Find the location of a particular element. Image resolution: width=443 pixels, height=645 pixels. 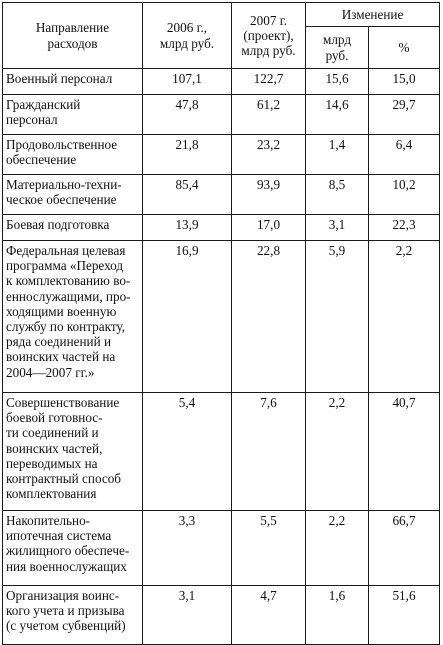

row-change-abs: 15,6 is located at coordinates (337, 81).